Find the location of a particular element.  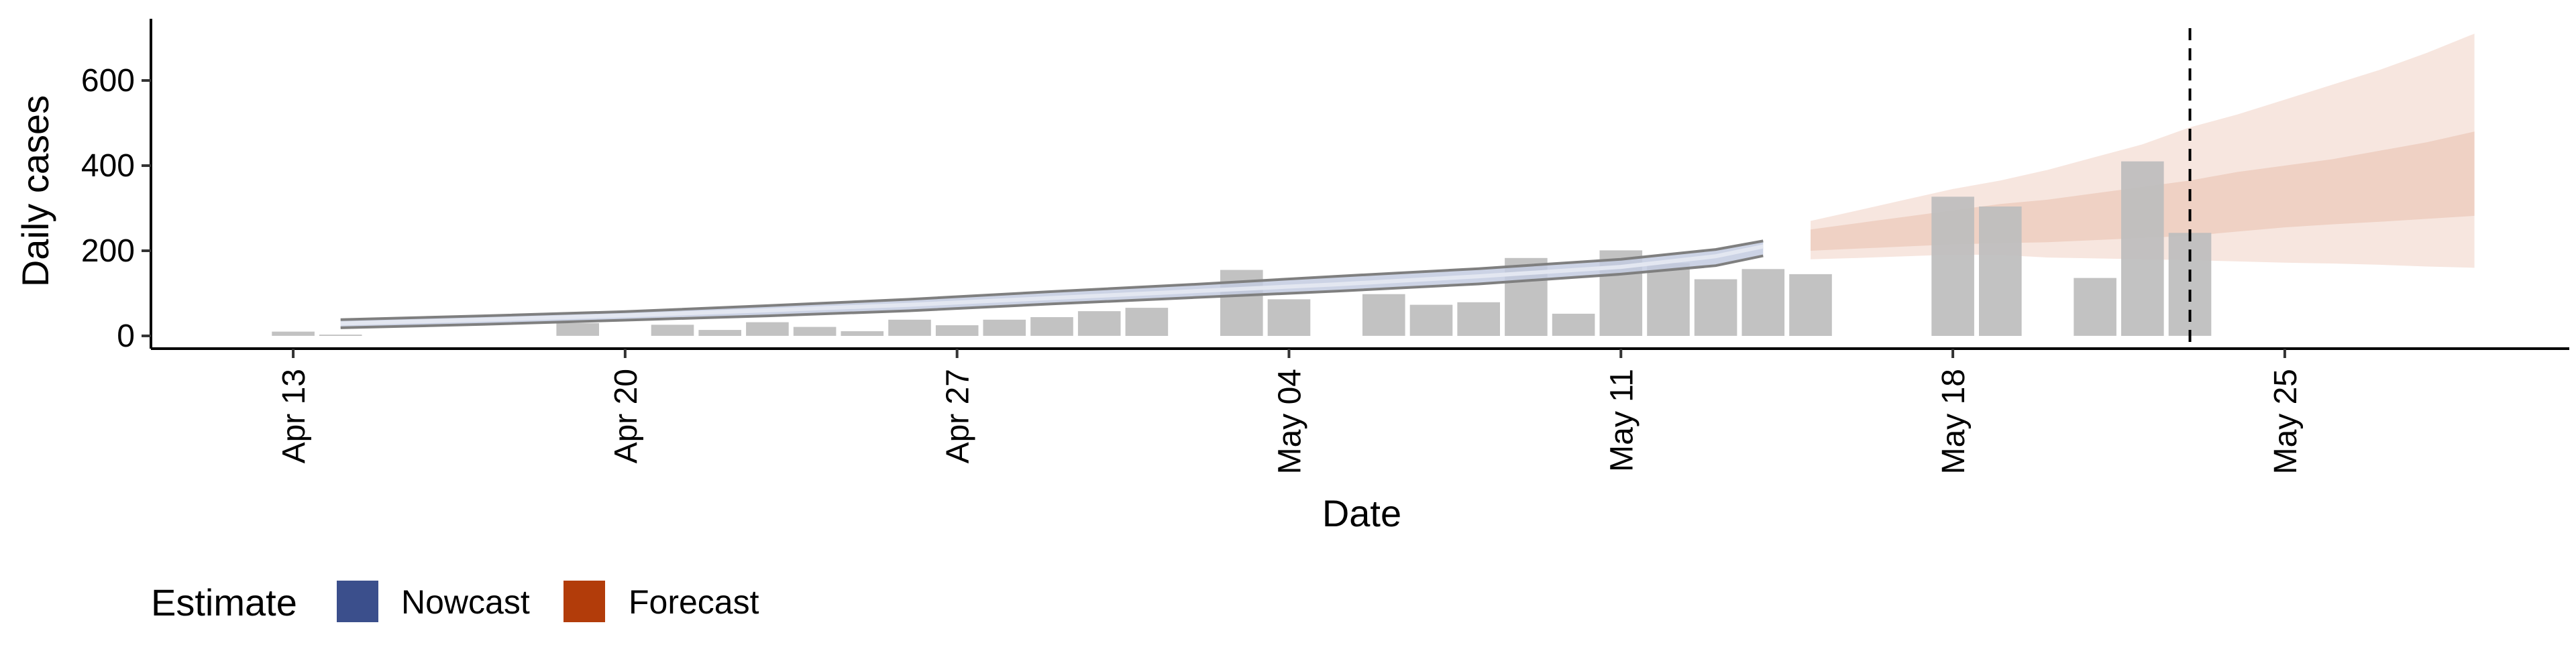

y-tick-label: 600 is located at coordinates (108, 81).